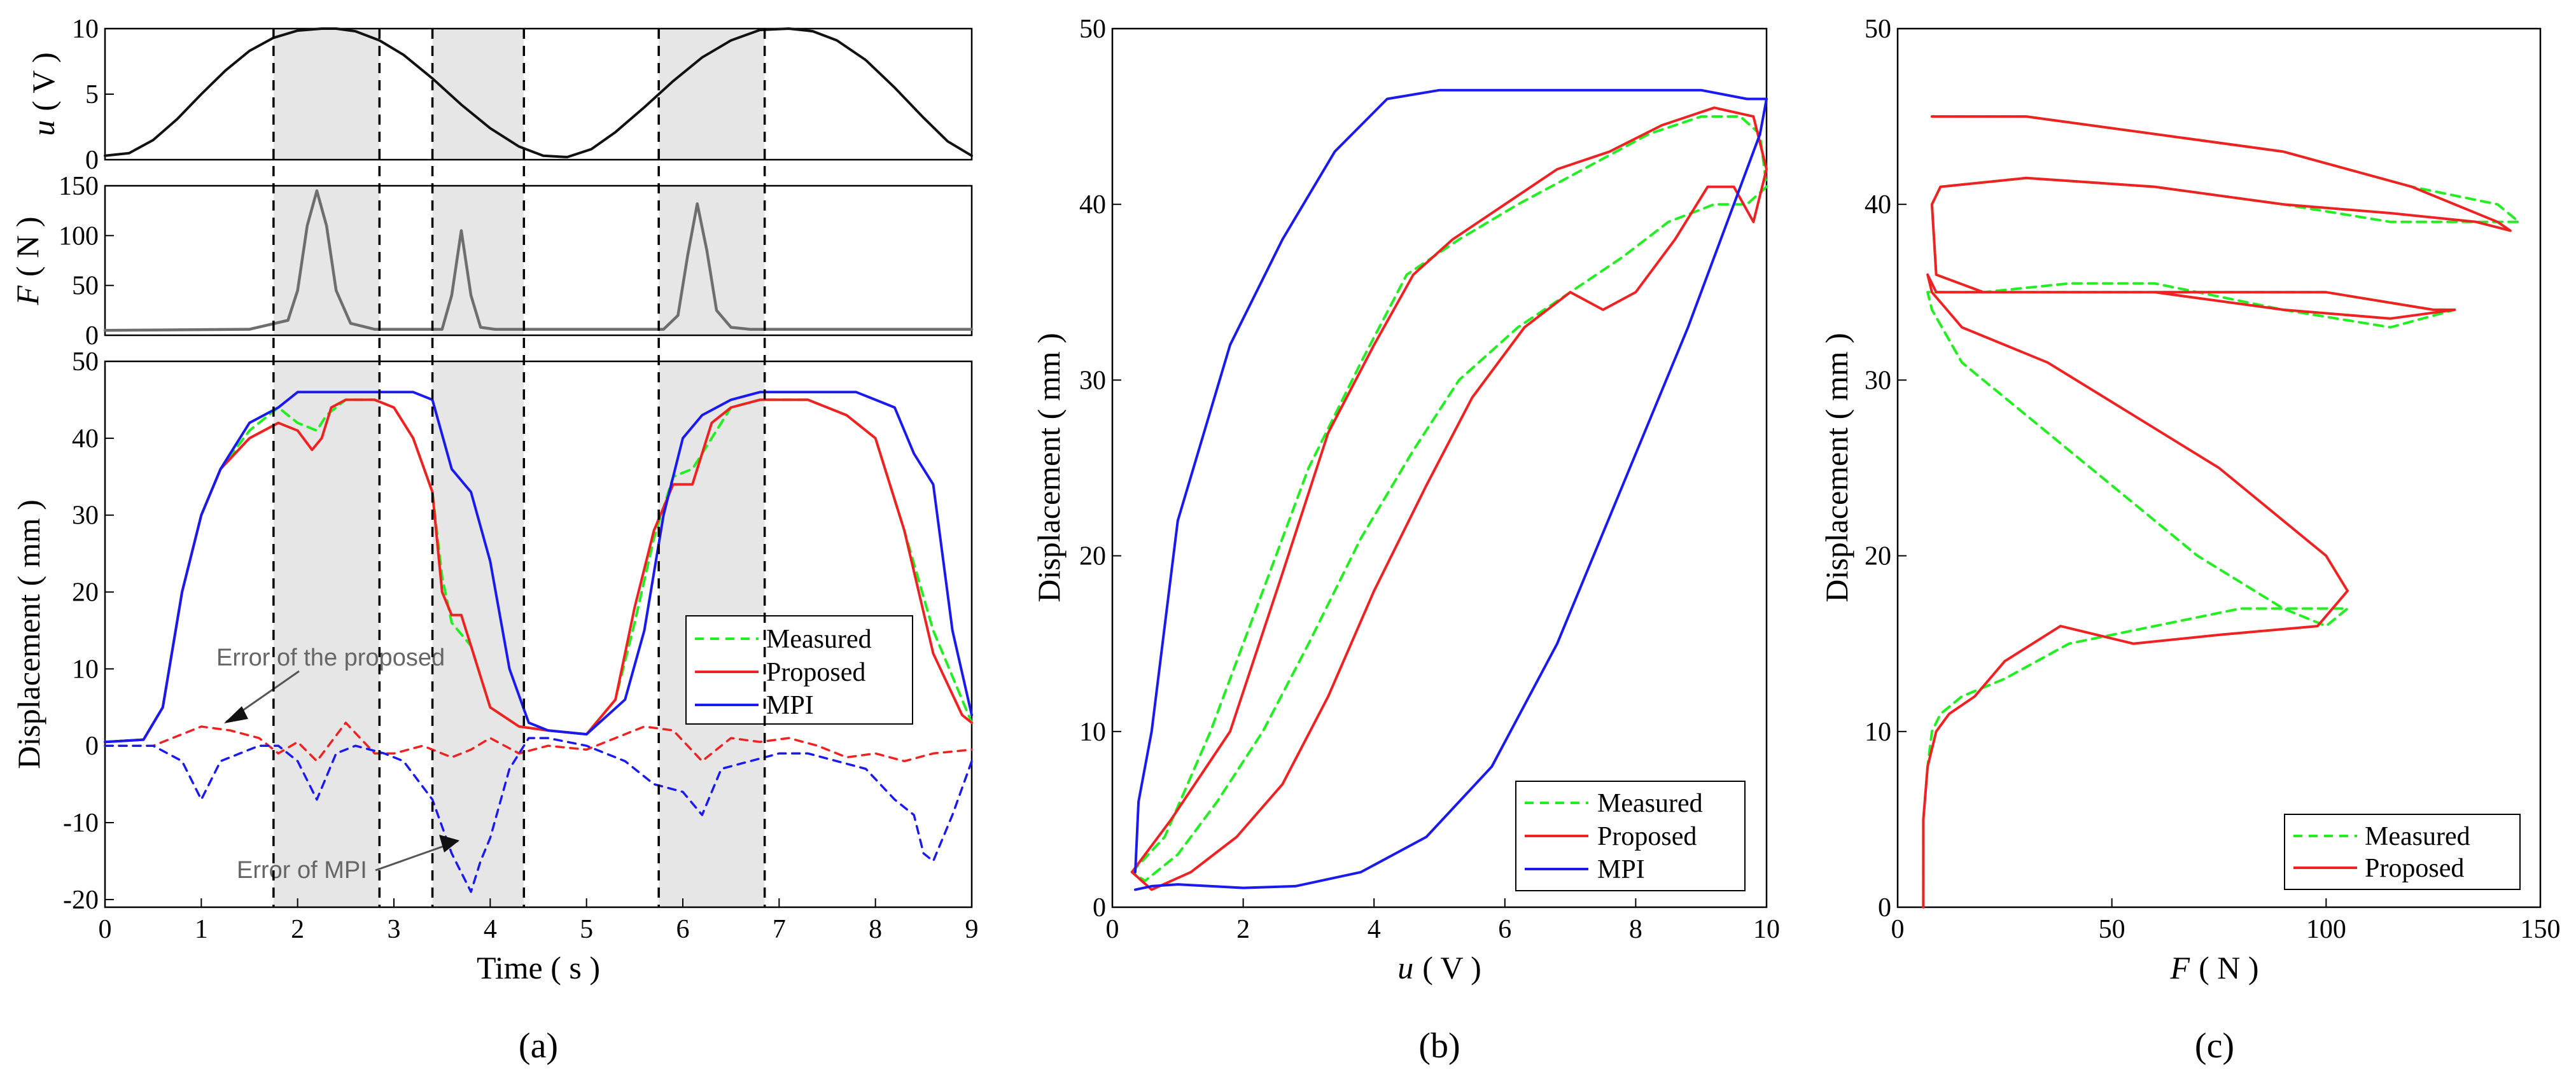 The height and width of the screenshot is (1079, 2576). What do you see at coordinates (79, 186) in the screenshot?
I see `a-force-ytick-label-3: 150` at bounding box center [79, 186].